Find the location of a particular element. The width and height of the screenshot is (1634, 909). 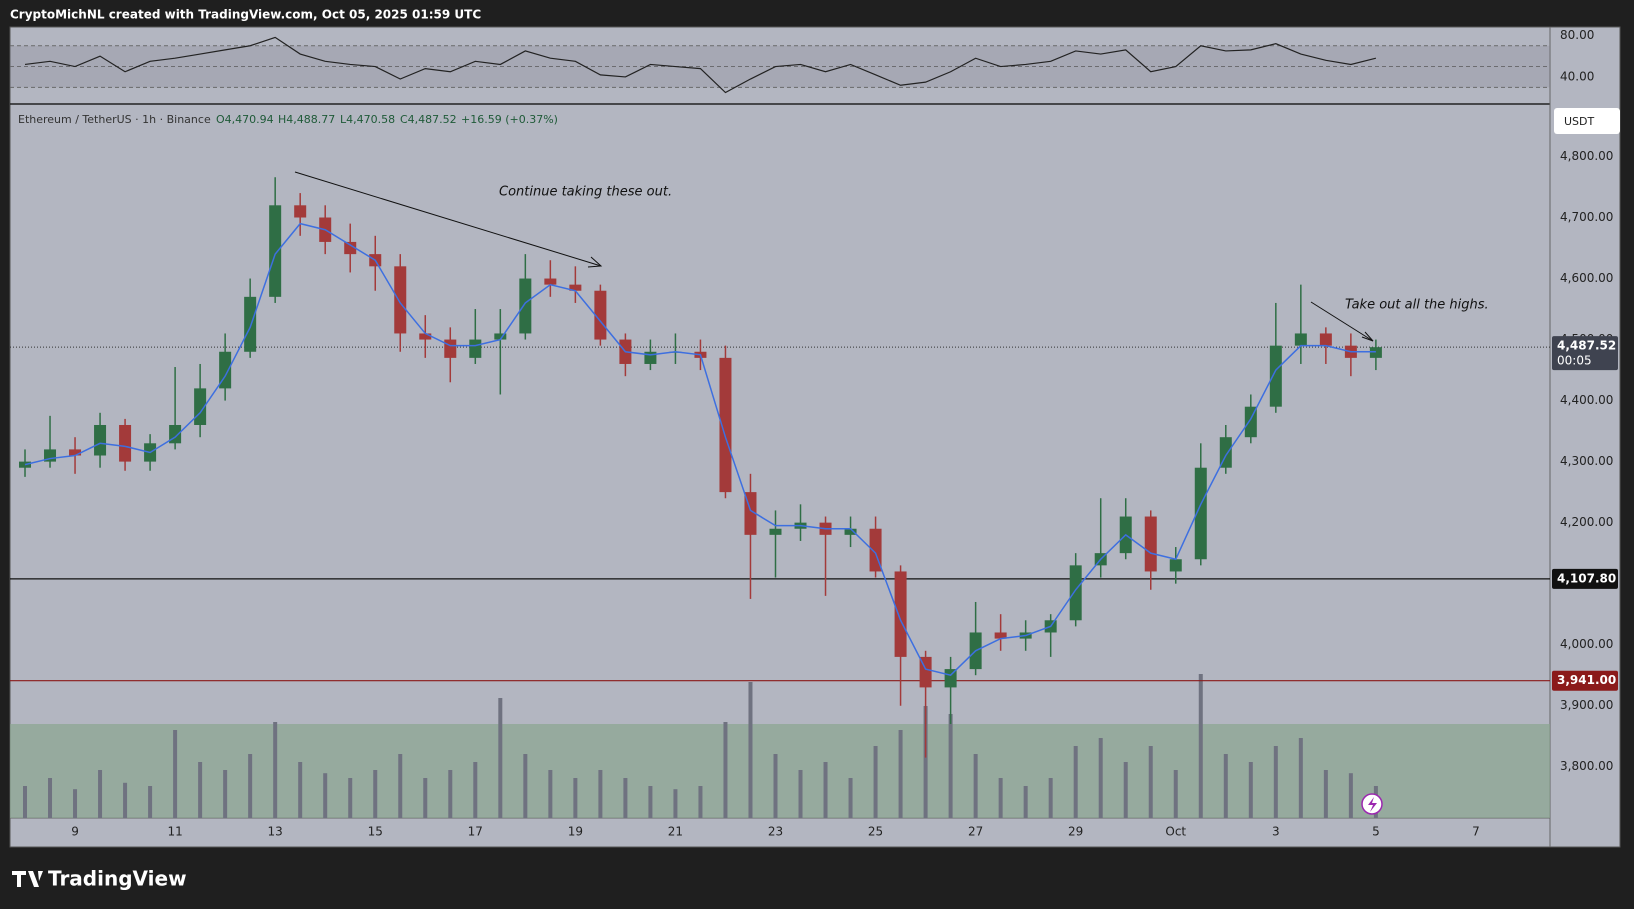

y-tick-label: 3,900.00 is located at coordinates (1586, 705).